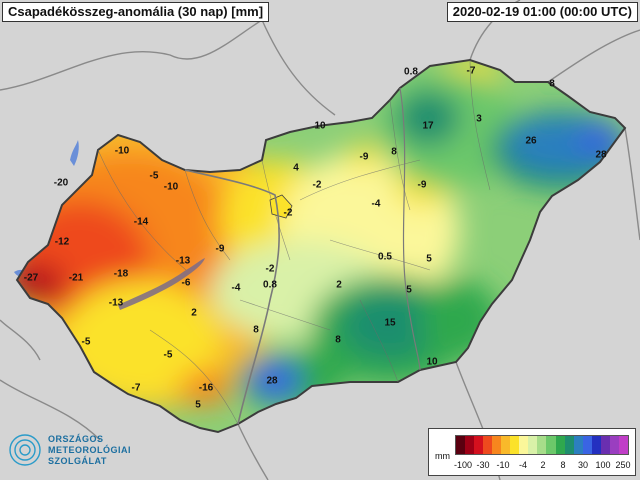 The height and width of the screenshot is (480, 640). What do you see at coordinates (428, 126) in the screenshot?
I see `value-label: 17` at bounding box center [428, 126].